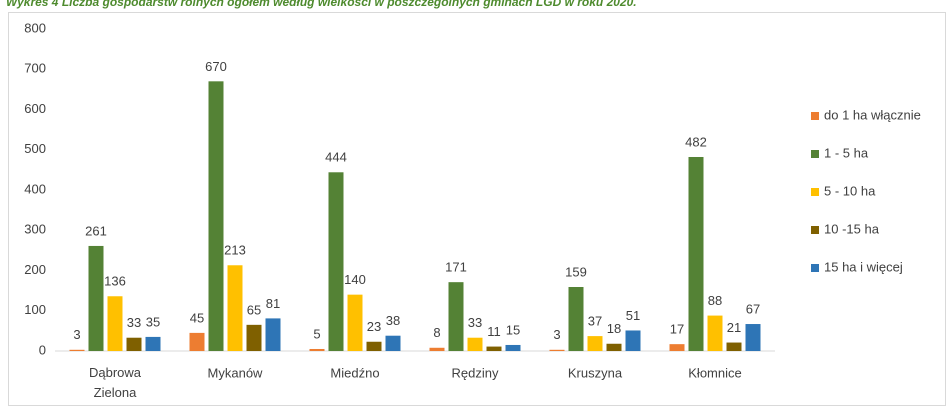 Image resolution: width=946 pixels, height=406 pixels. I want to click on y-tick-label: 700, so click(35, 68).